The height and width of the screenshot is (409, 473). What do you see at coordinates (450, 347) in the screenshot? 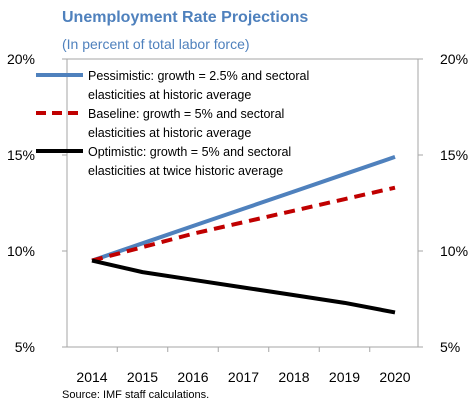
I see `y2-tick-label: 5%` at bounding box center [450, 347].